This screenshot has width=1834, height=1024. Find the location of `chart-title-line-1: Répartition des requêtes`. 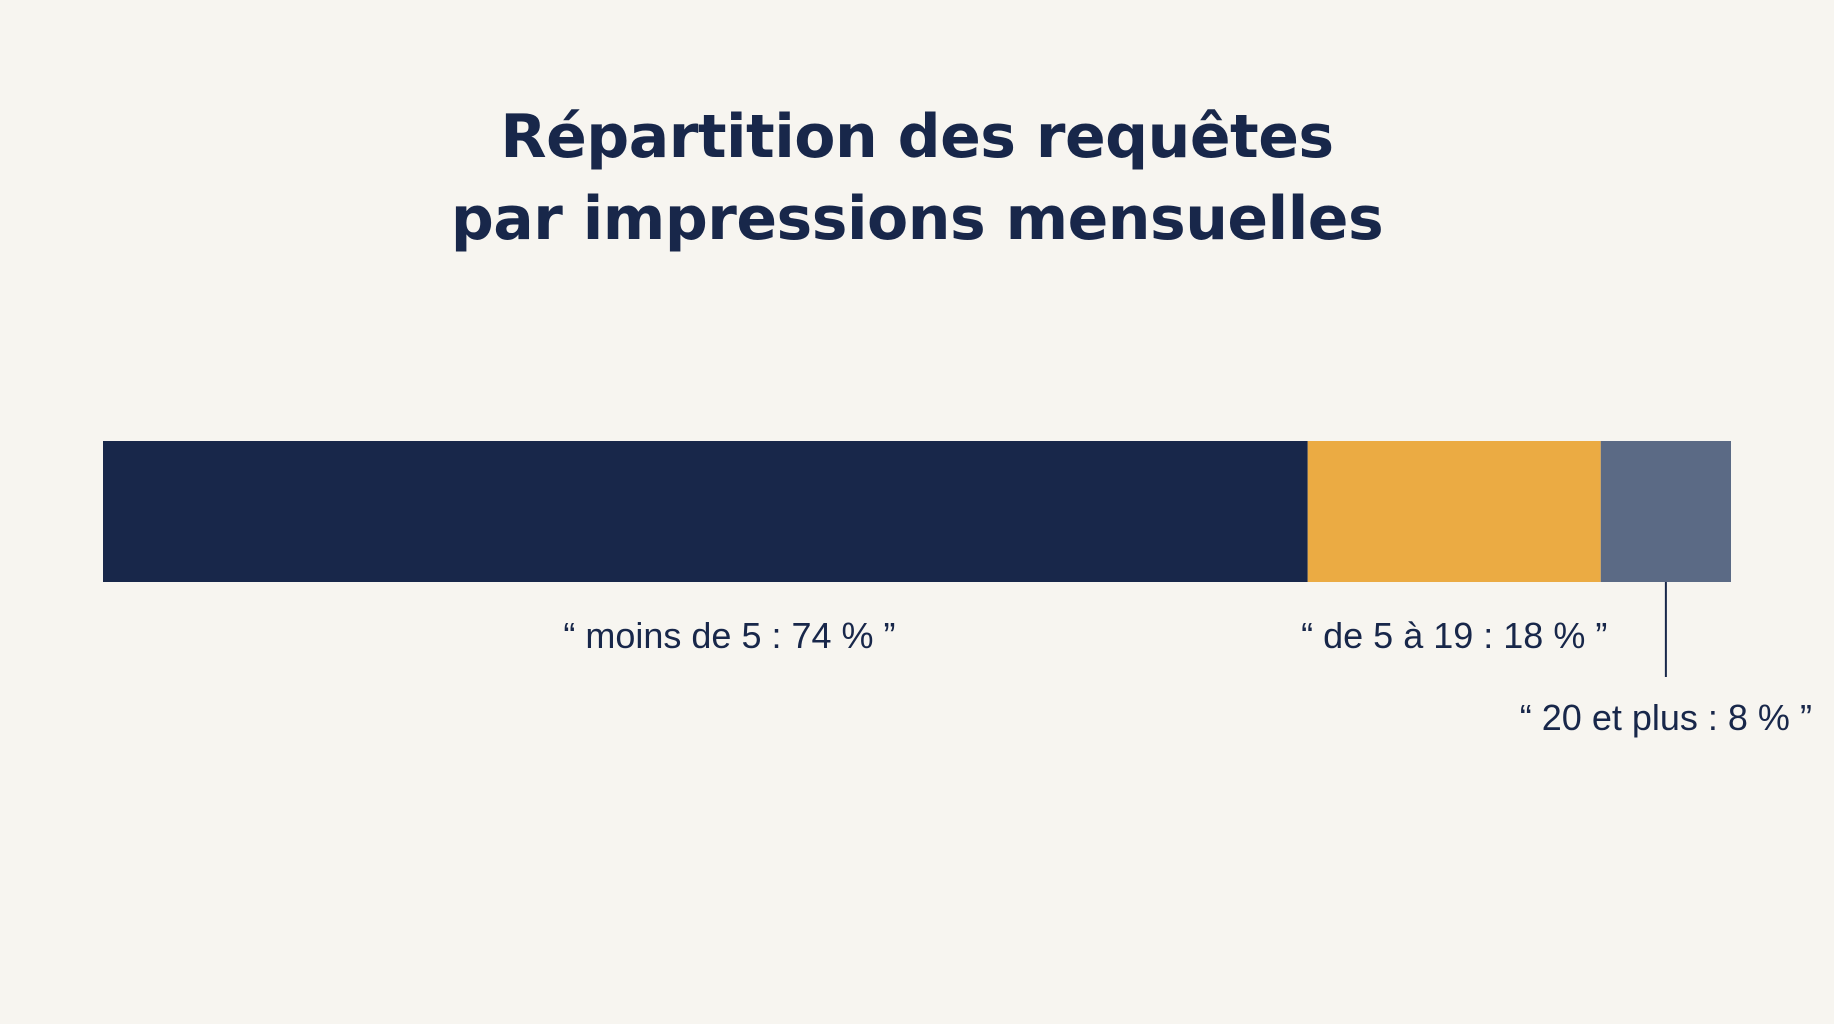

chart-title-line-1: Répartition des requêtes is located at coordinates (917, 137).